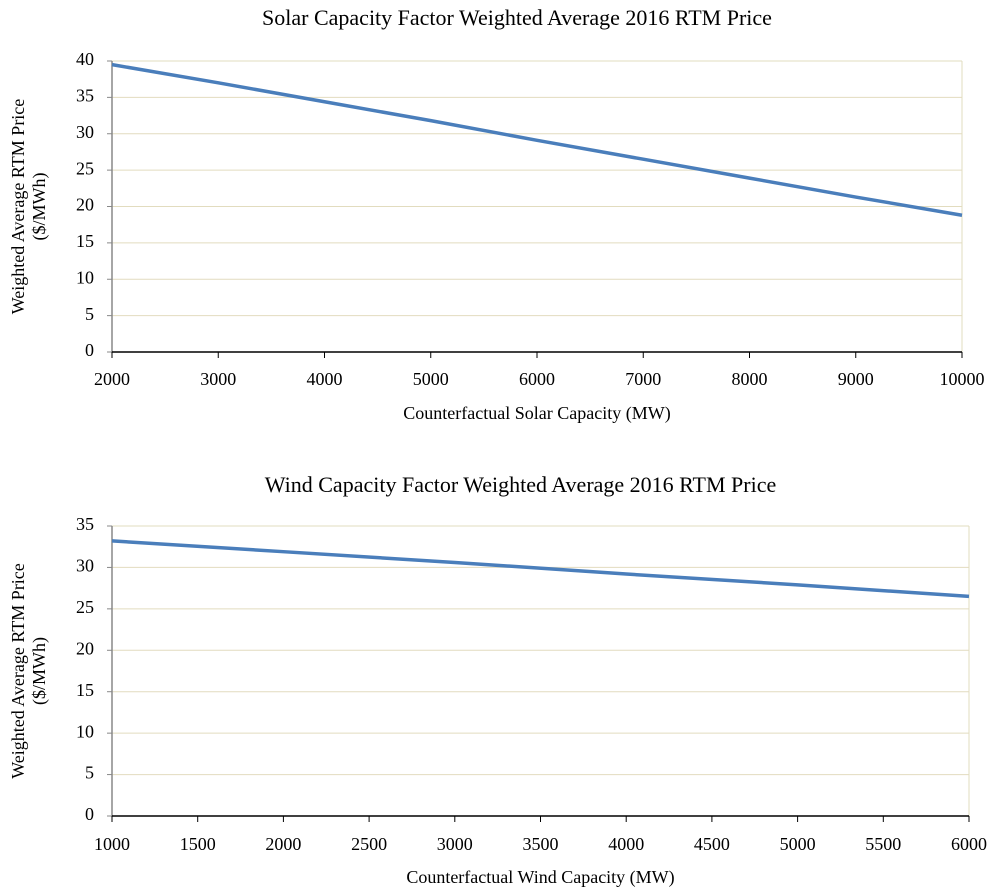  Describe the element at coordinates (750, 379) in the screenshot. I see `x-tick-label: 8000` at that location.